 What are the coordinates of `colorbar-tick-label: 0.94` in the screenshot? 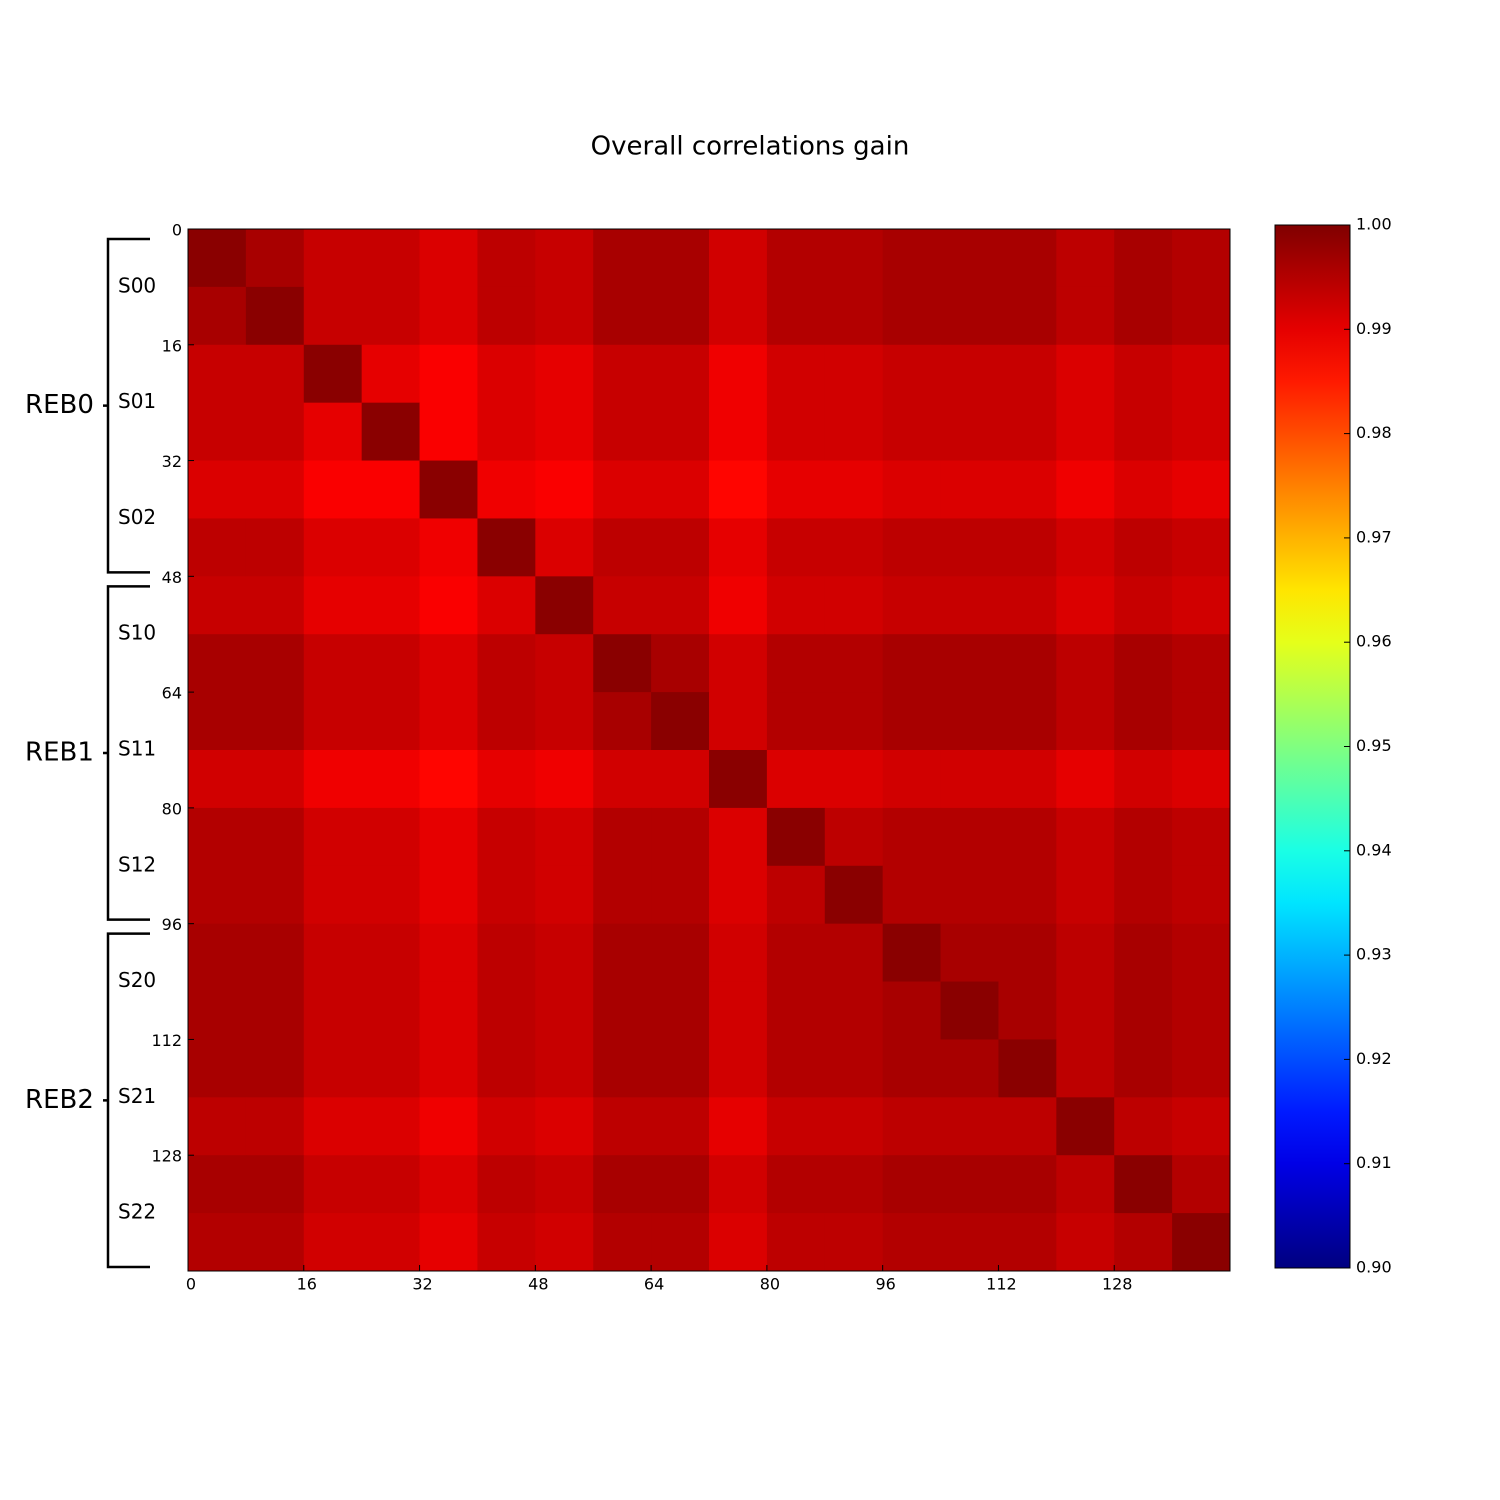 It's located at (1374, 849).